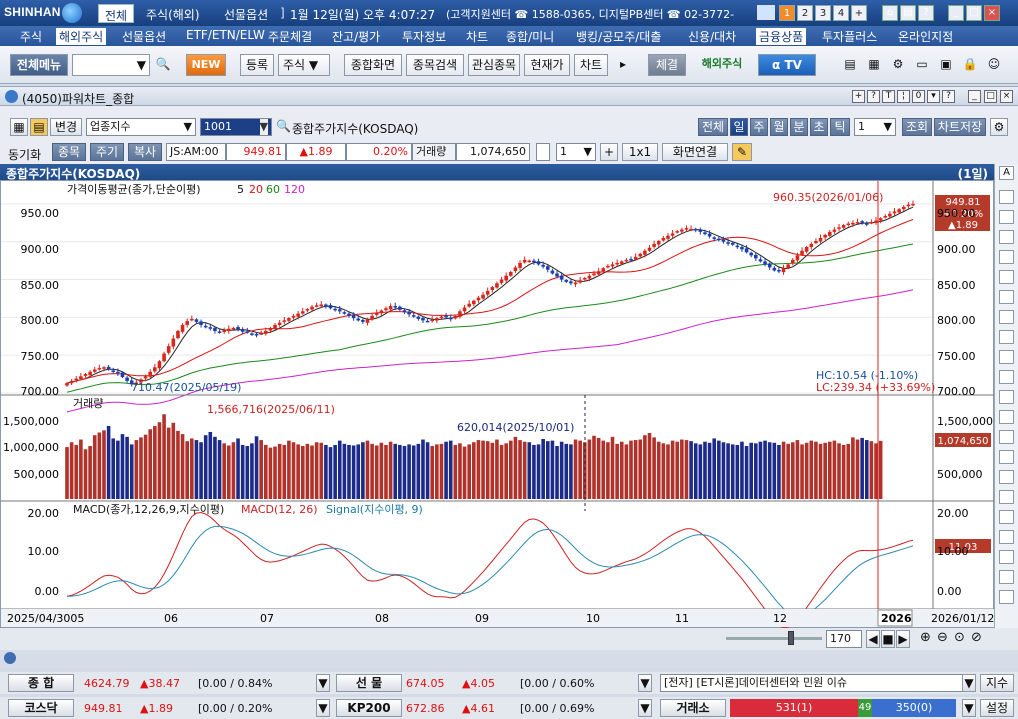  I want to click on gann-tool-icon, so click(1006, 557).